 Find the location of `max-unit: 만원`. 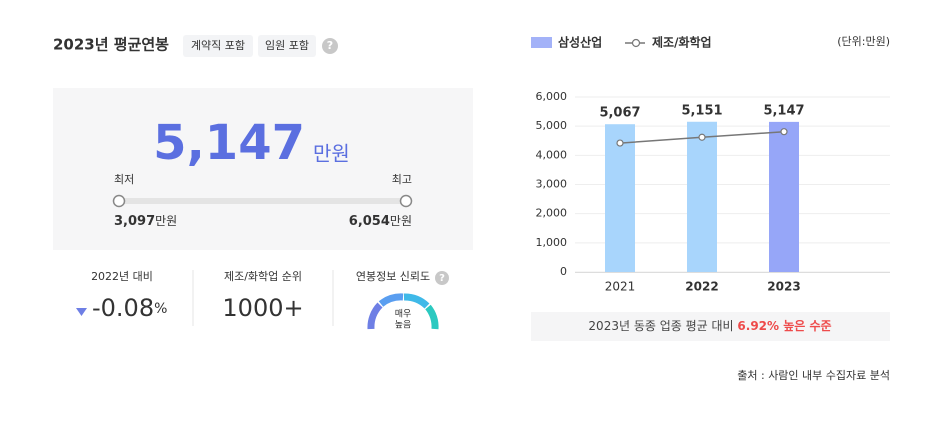

max-unit: 만원 is located at coordinates (401, 221).